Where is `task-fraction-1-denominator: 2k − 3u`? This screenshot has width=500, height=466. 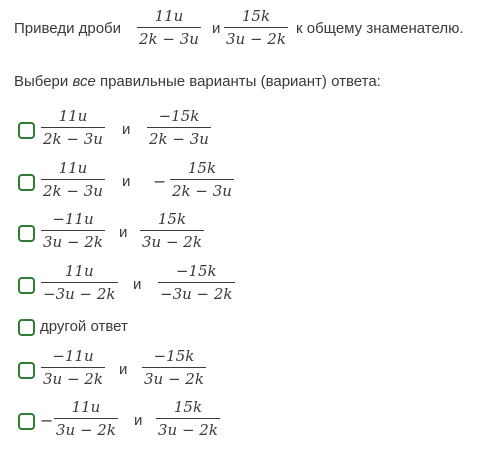 task-fraction-1-denominator: 2k − 3u is located at coordinates (169, 39).